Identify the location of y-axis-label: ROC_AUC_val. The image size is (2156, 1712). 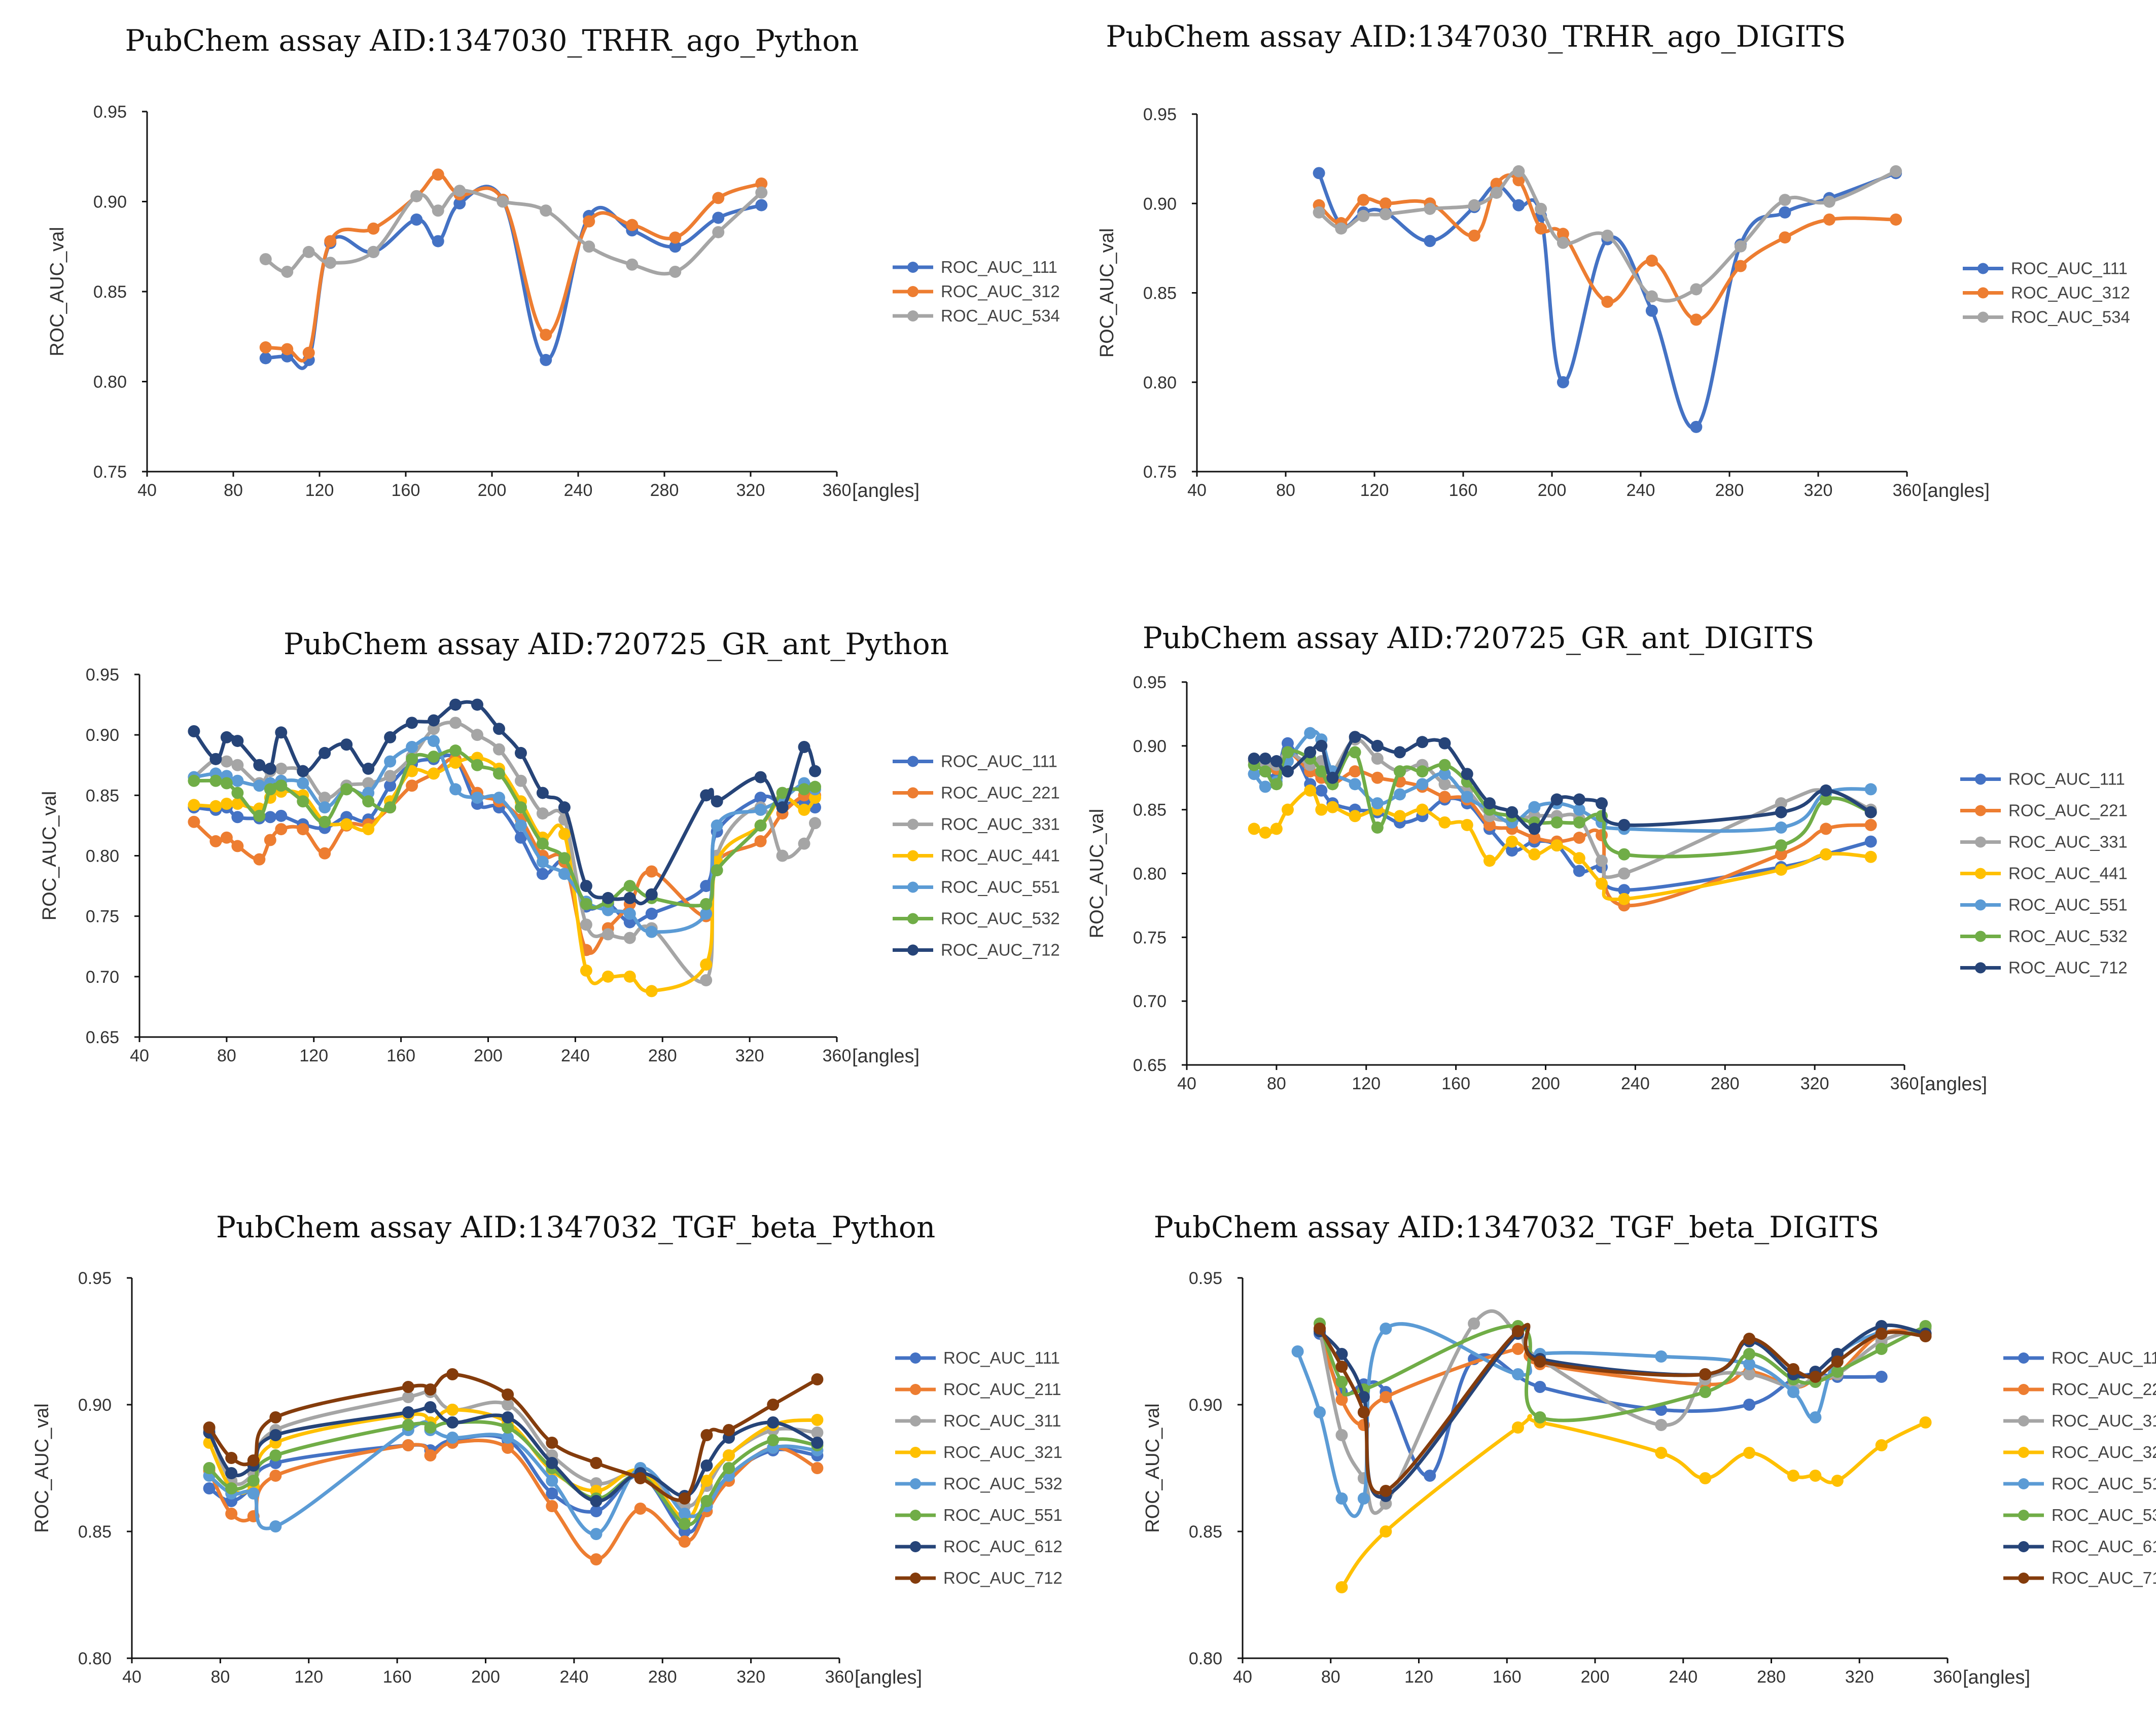
(49, 856).